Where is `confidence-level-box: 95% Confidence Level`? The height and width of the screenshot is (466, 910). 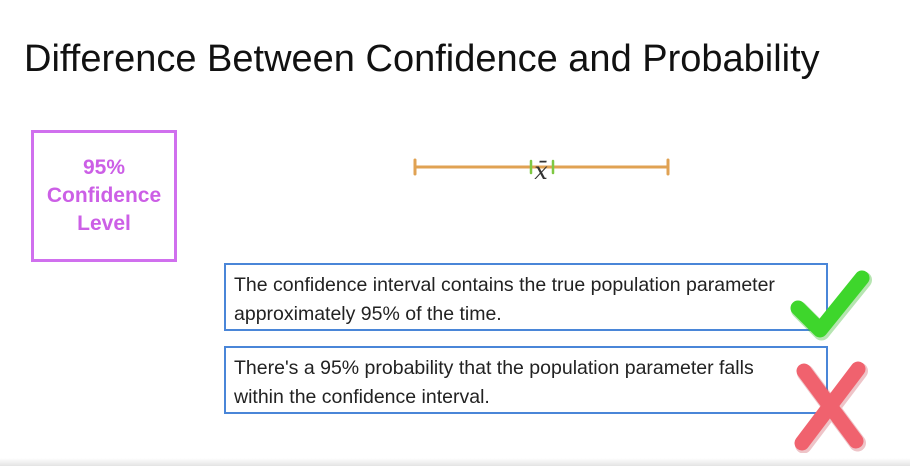
confidence-level-box: 95% Confidence Level is located at coordinates (104, 196).